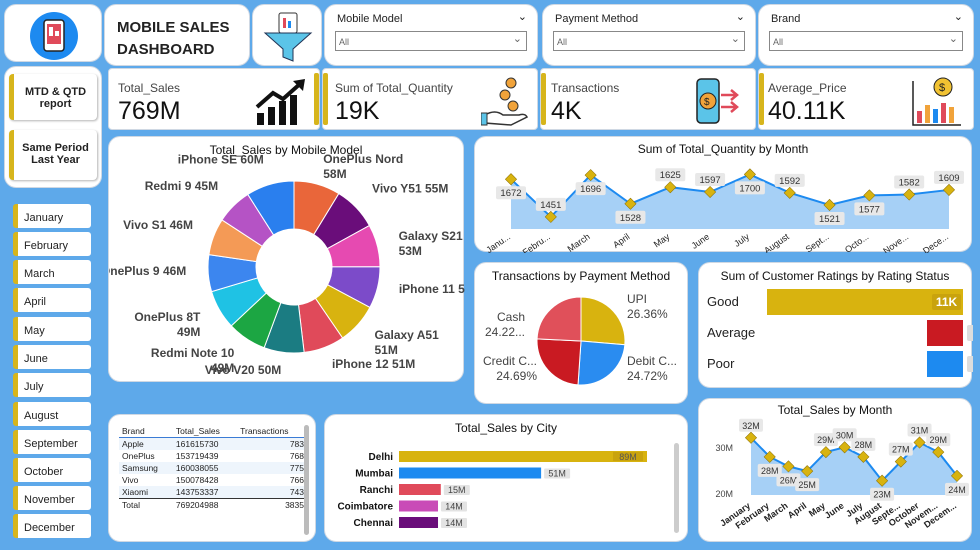 Image resolution: width=980 pixels, height=550 pixels. Describe the element at coordinates (52, 498) in the screenshot. I see `month-button: November` at that location.